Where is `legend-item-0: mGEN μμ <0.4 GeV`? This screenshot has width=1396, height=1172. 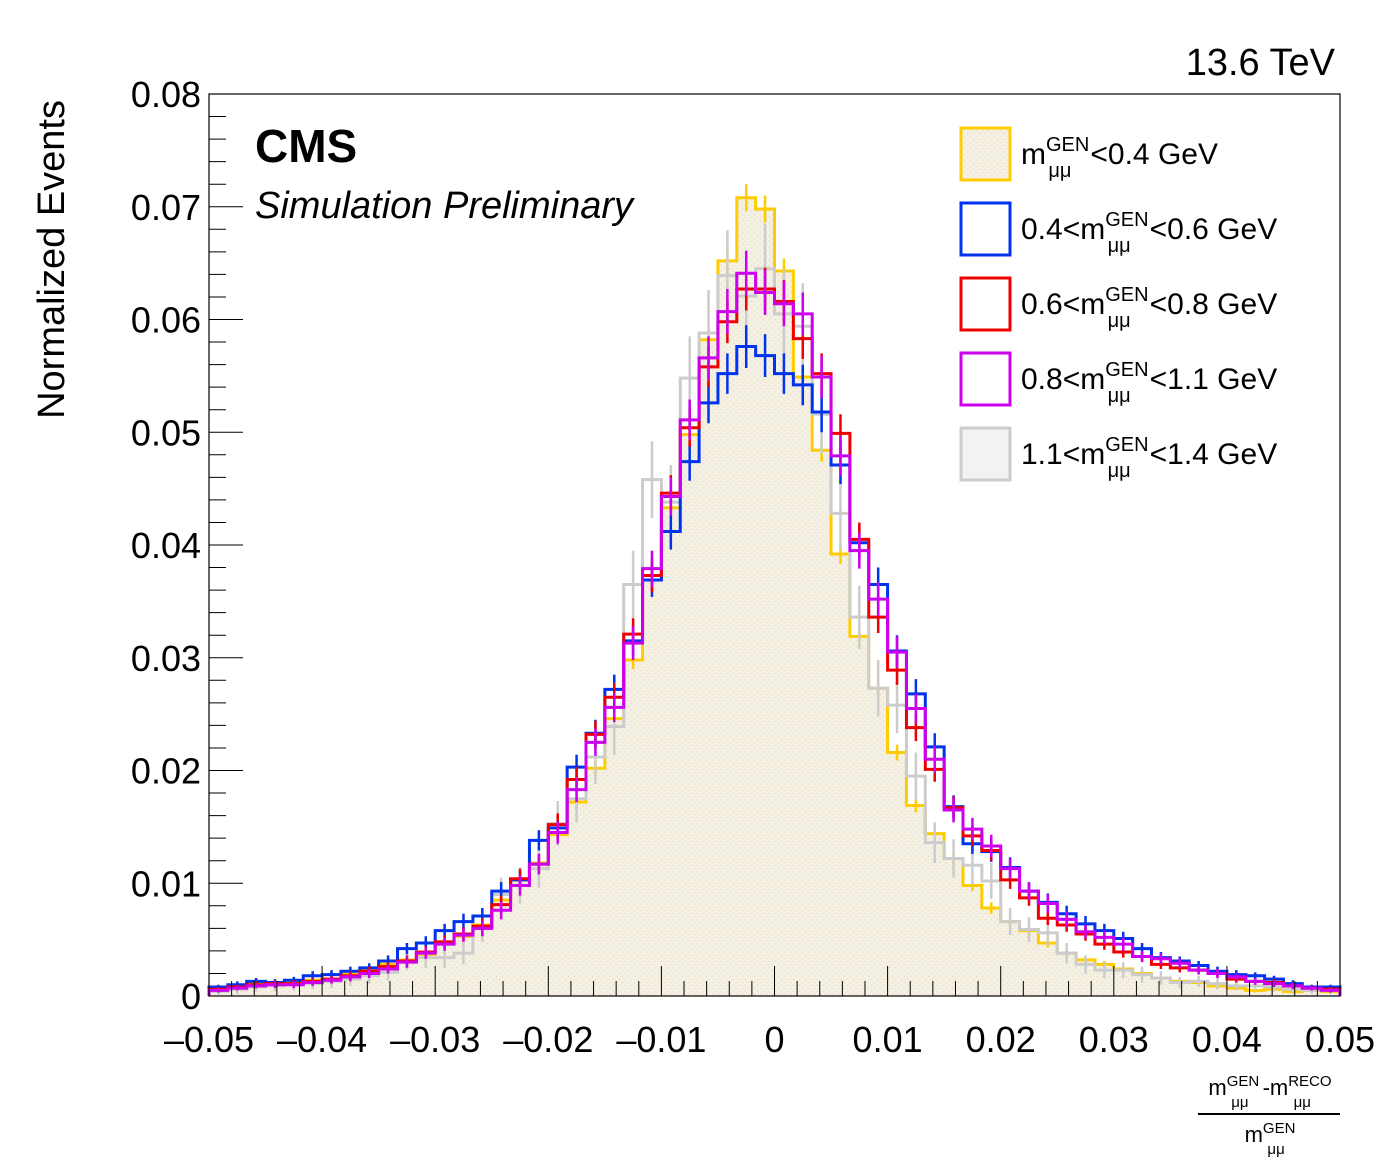 legend-item-0: mGEN μμ <0.4 GeV is located at coordinates (1088, 154).